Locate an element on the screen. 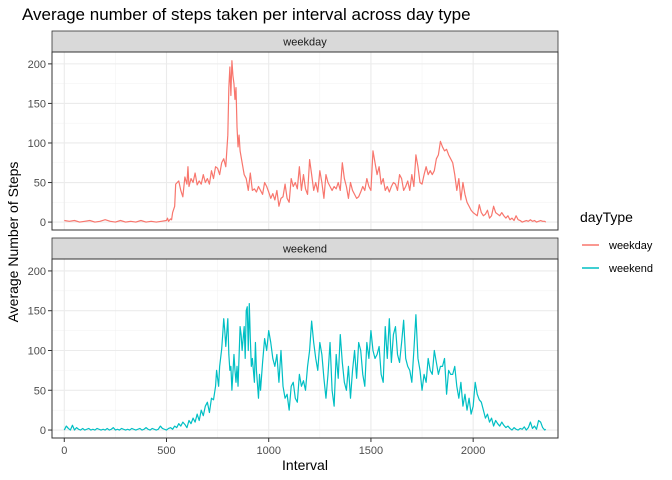 This screenshot has height=480, width=672. x-tick-label: 2000 is located at coordinates (473, 451).